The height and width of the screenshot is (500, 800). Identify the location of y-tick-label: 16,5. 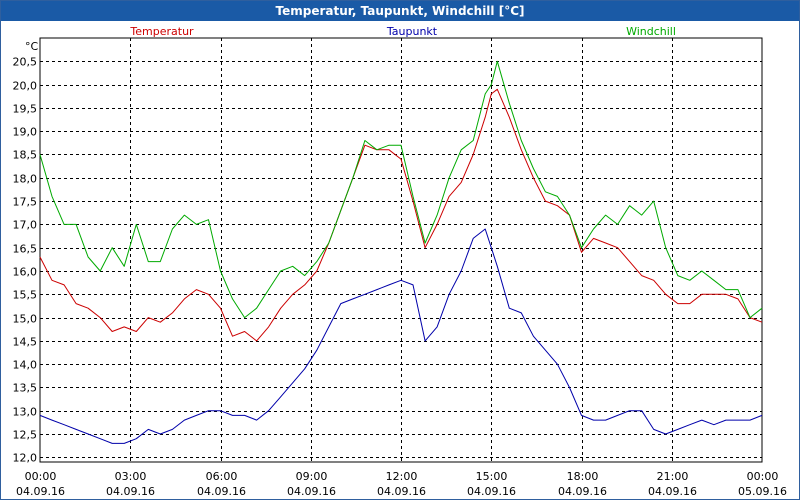
(25, 249).